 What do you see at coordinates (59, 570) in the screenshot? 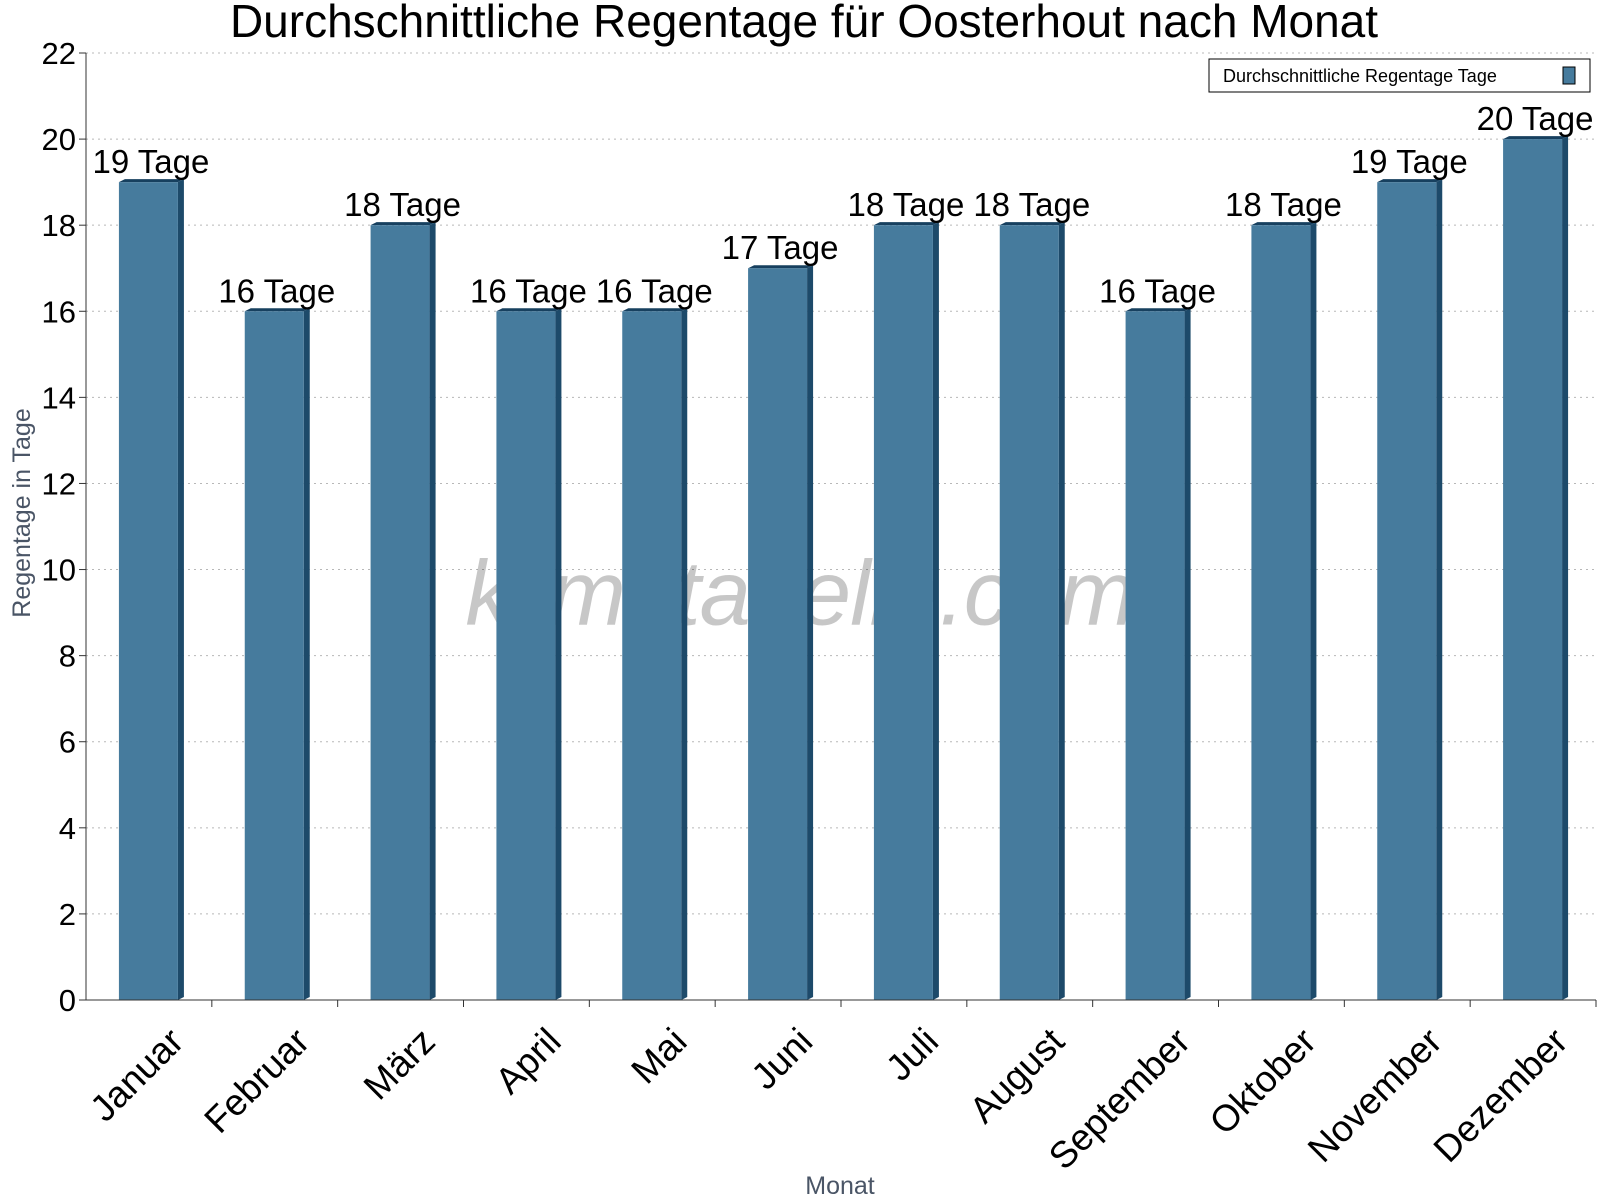
I see `y-tick-label: 10` at bounding box center [59, 570].